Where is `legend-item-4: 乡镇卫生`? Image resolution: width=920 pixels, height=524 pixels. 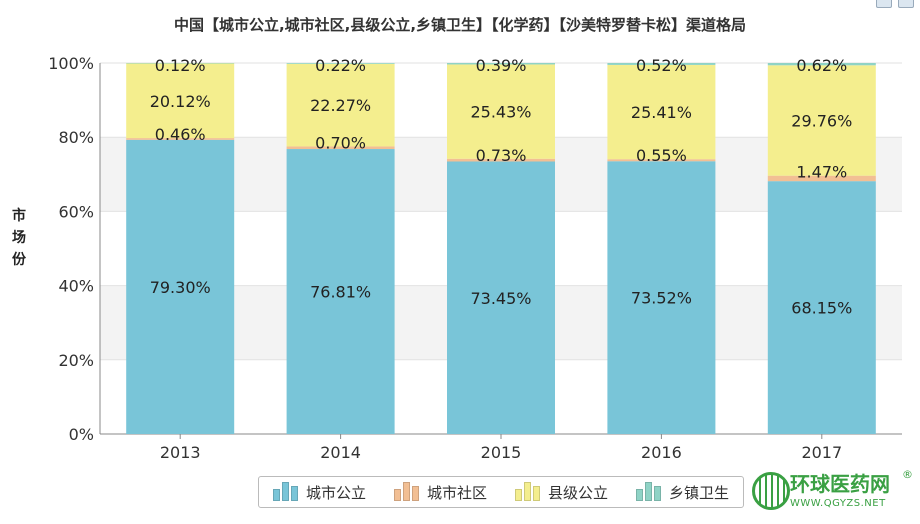 legend-item-4: 乡镇卫生 is located at coordinates (682, 492).